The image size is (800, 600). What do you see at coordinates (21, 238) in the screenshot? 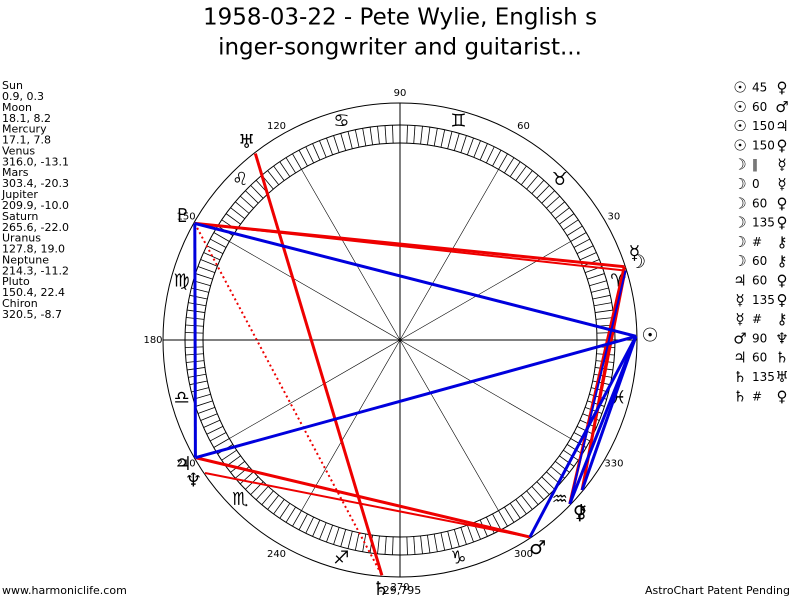
I see `planet-name: Uranus` at bounding box center [21, 238].